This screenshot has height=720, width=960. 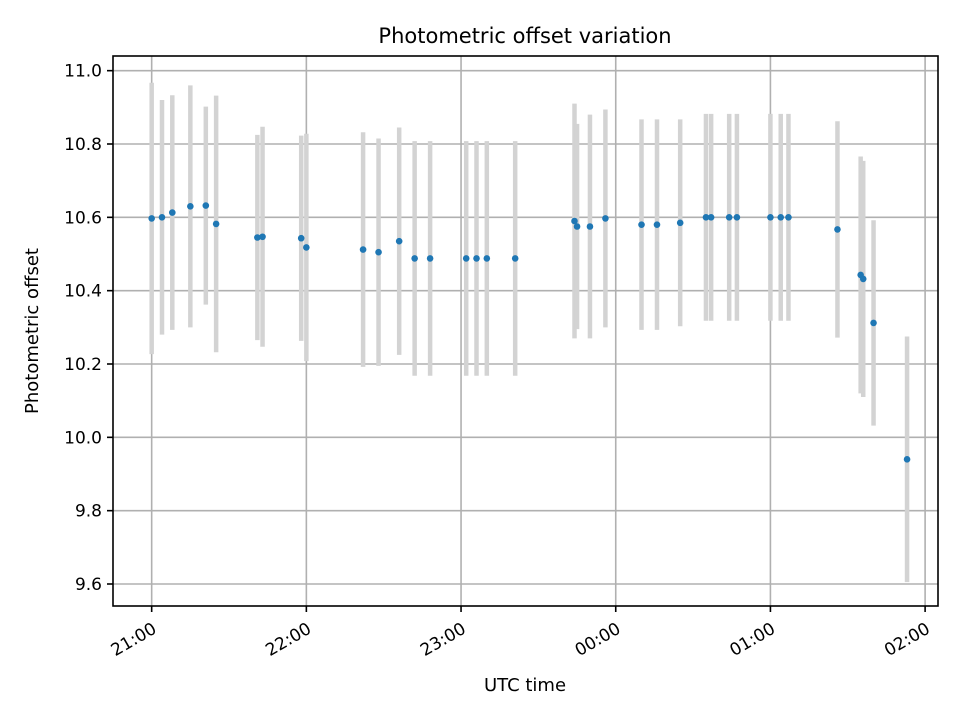 What do you see at coordinates (524, 36) in the screenshot?
I see `chart-title: Photometric offset variation` at bounding box center [524, 36].